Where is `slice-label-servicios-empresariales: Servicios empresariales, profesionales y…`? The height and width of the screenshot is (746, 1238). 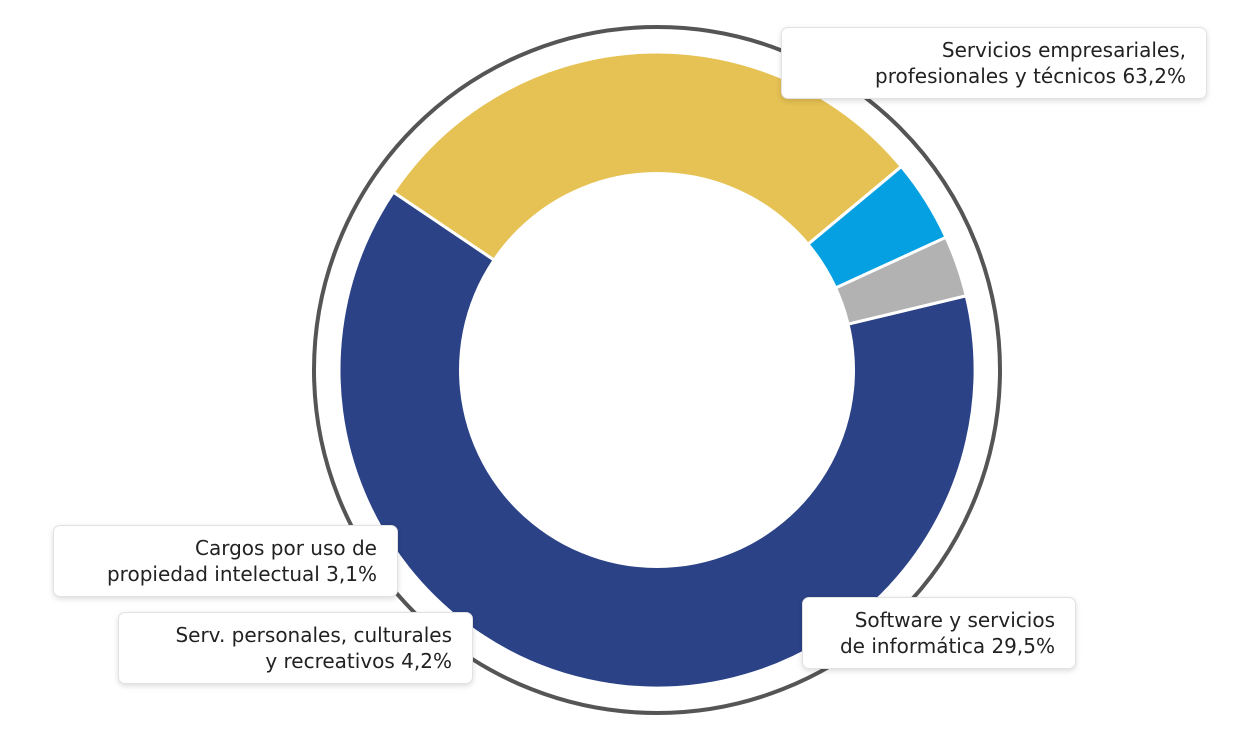 slice-label-servicios-empresariales: Servicios empresariales, profesionales y… is located at coordinates (994, 63).